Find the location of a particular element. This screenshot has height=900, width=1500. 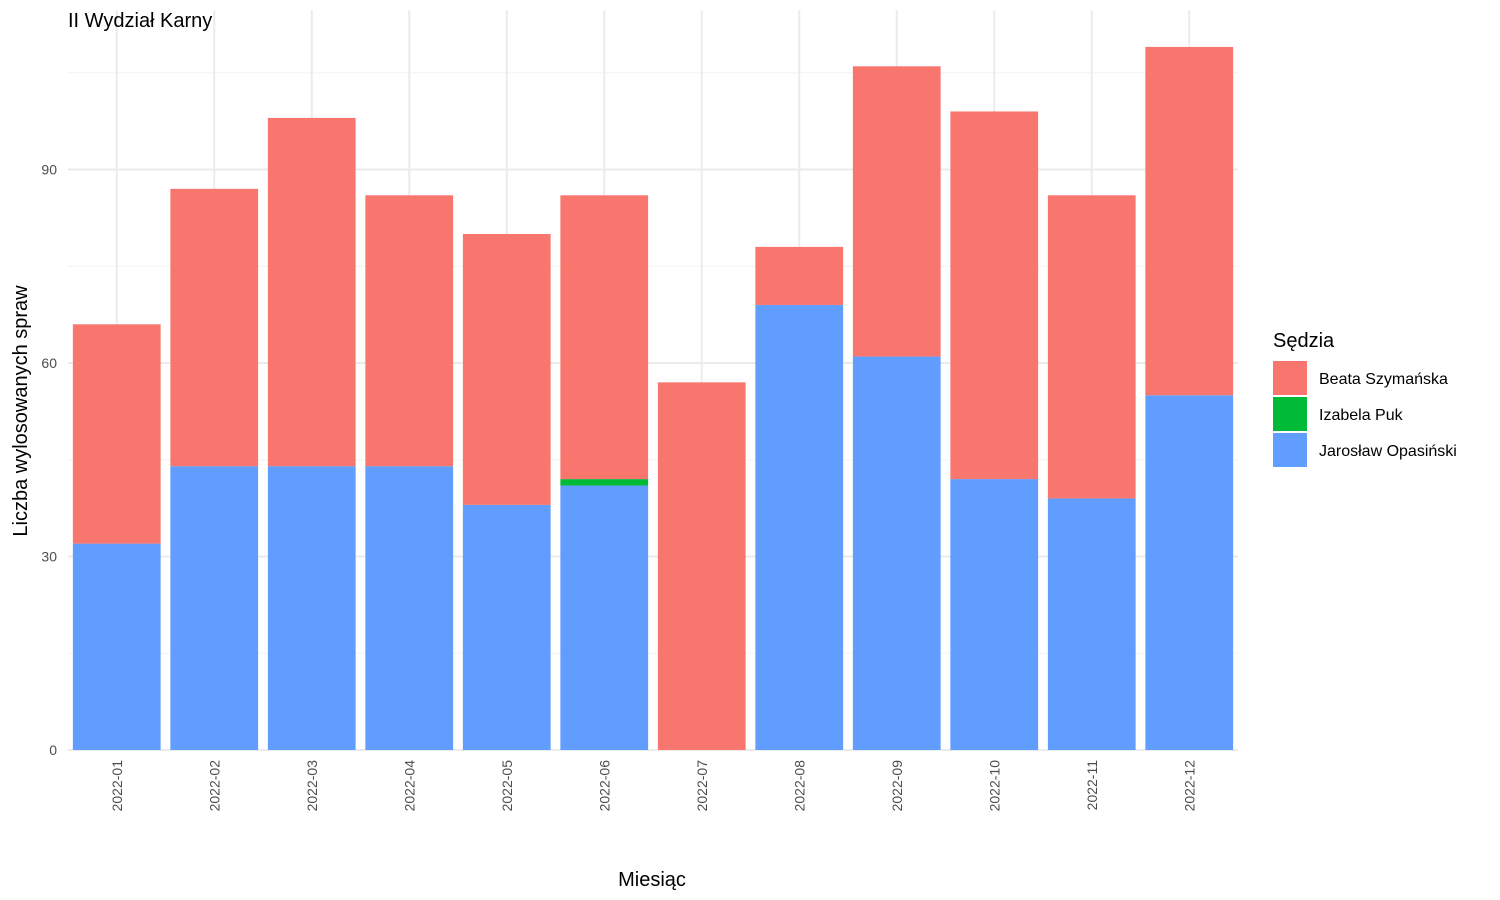

y-tick-label: 60 is located at coordinates (49, 363).